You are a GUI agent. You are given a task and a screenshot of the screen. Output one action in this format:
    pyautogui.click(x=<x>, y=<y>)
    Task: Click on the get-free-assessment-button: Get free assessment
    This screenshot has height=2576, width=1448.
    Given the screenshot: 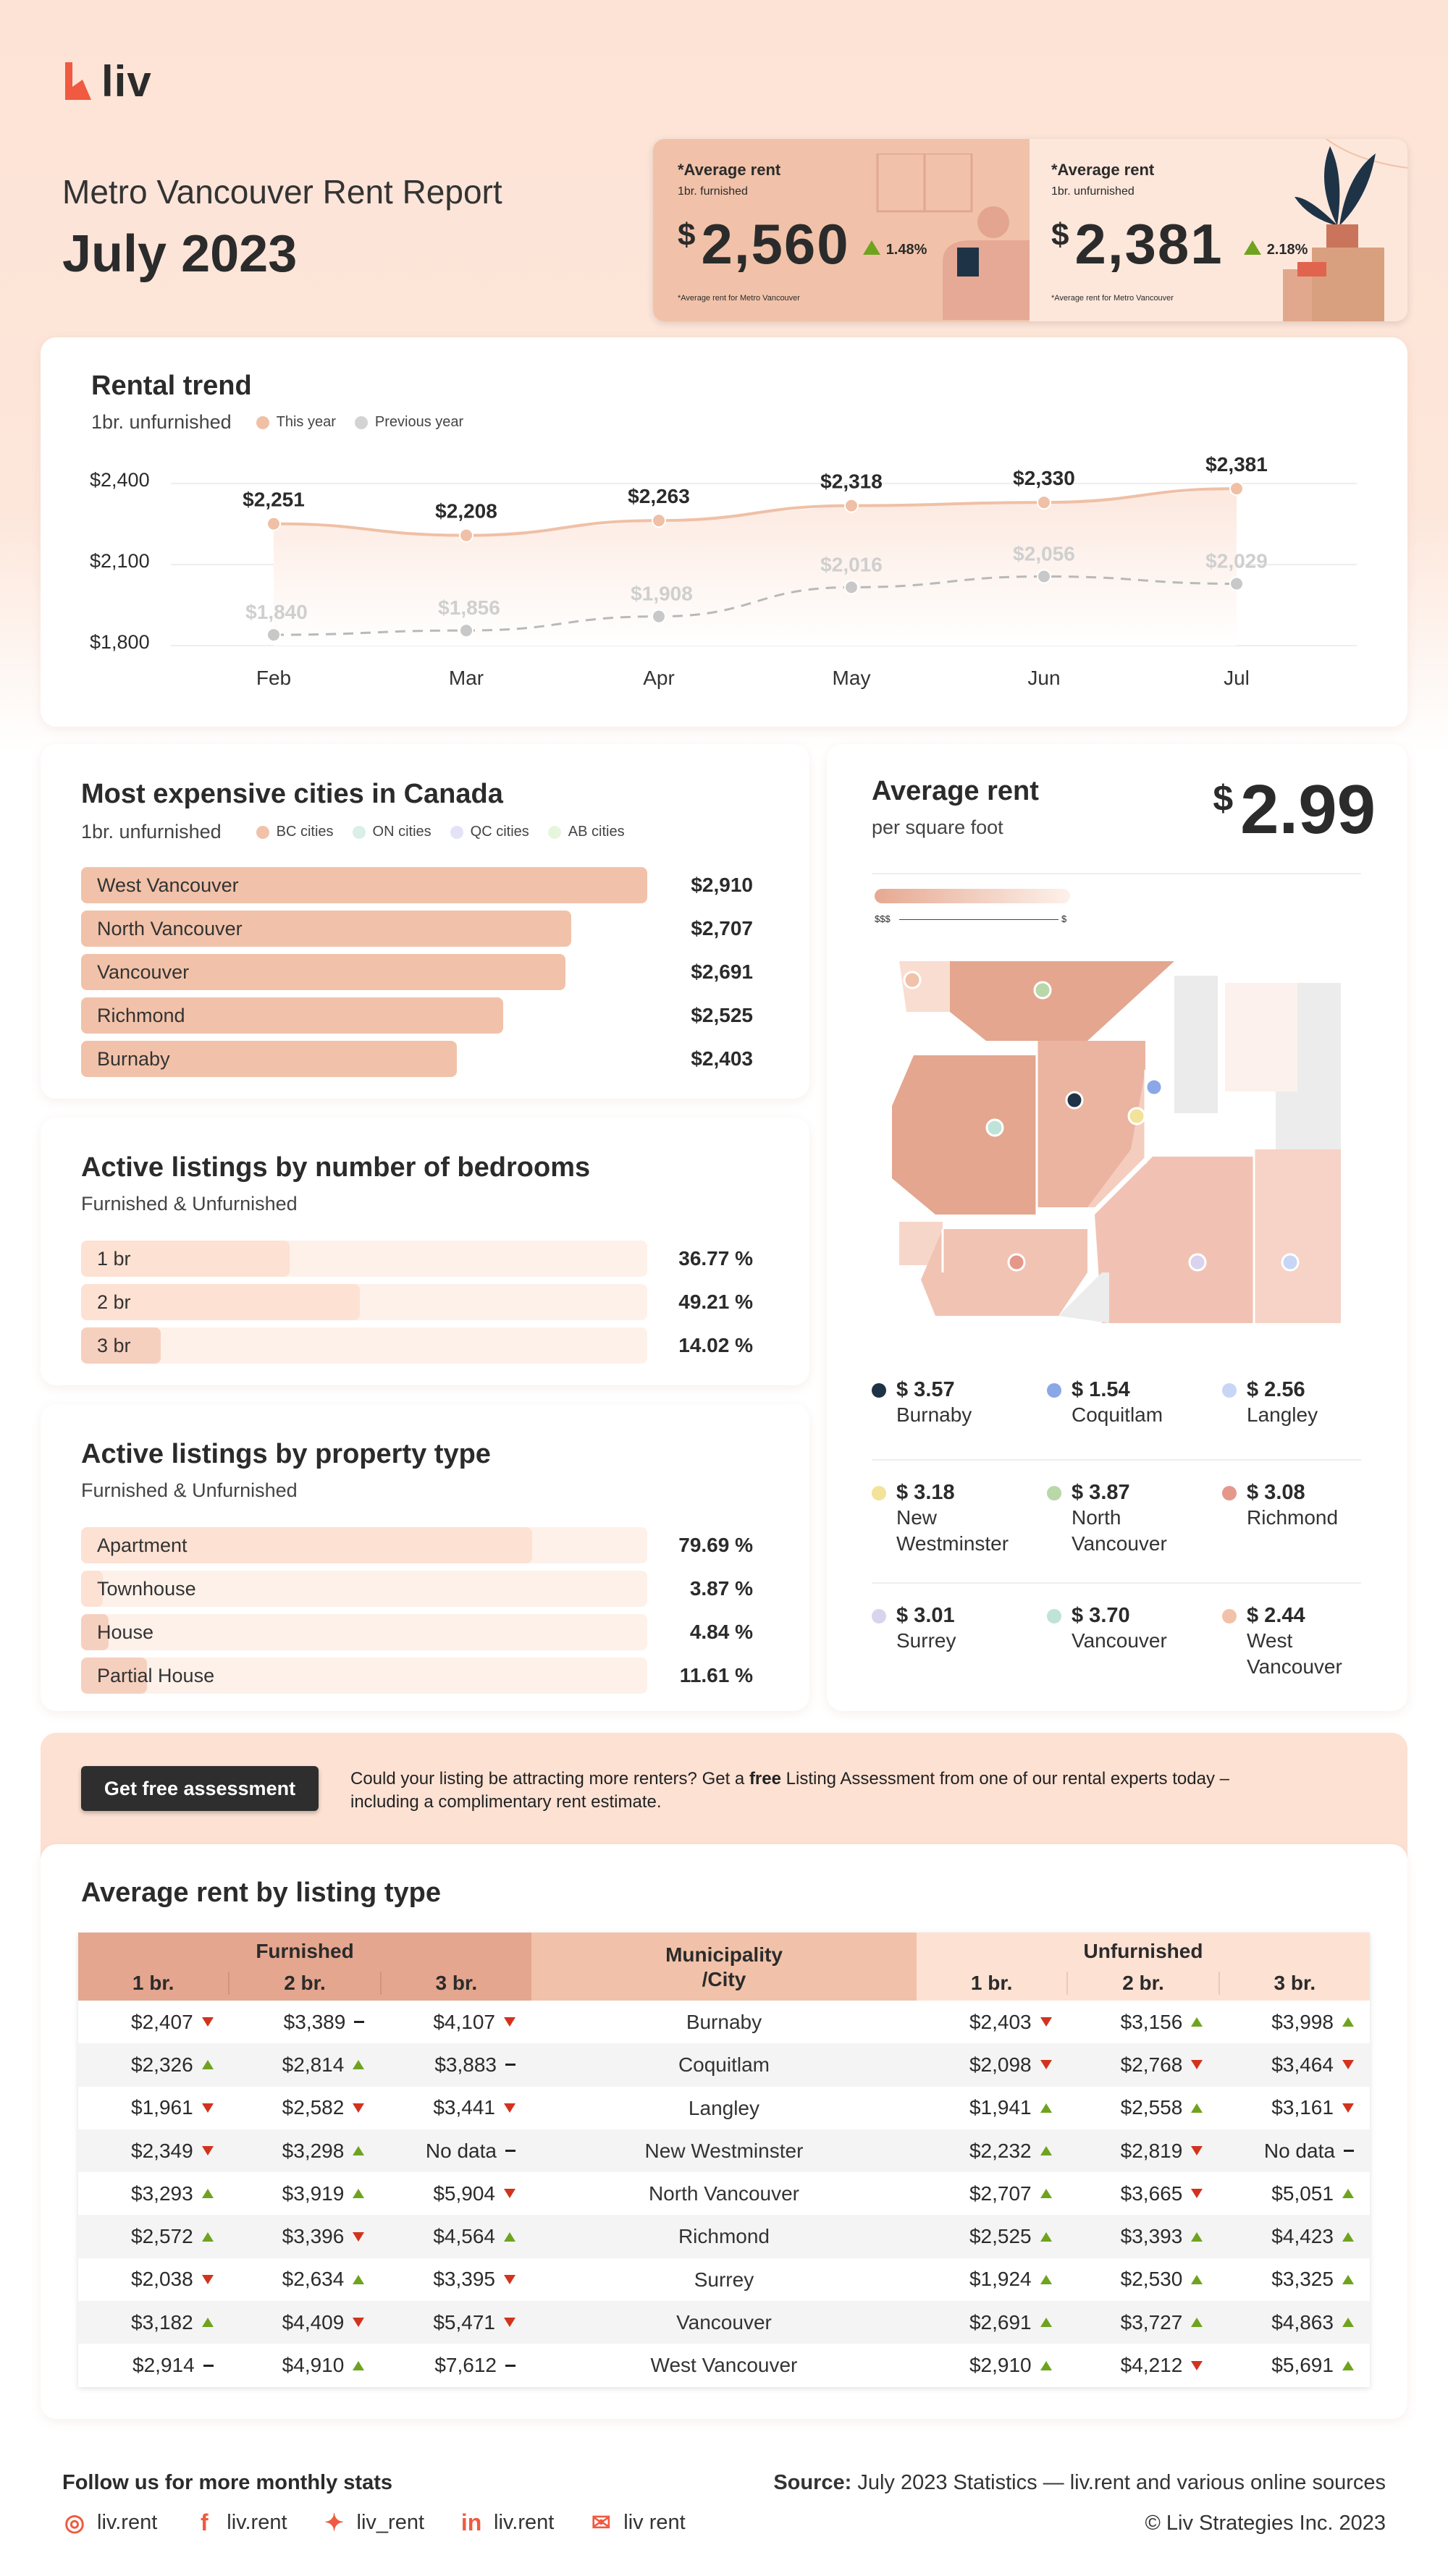 What is the action you would take?
    pyautogui.click(x=200, y=1789)
    